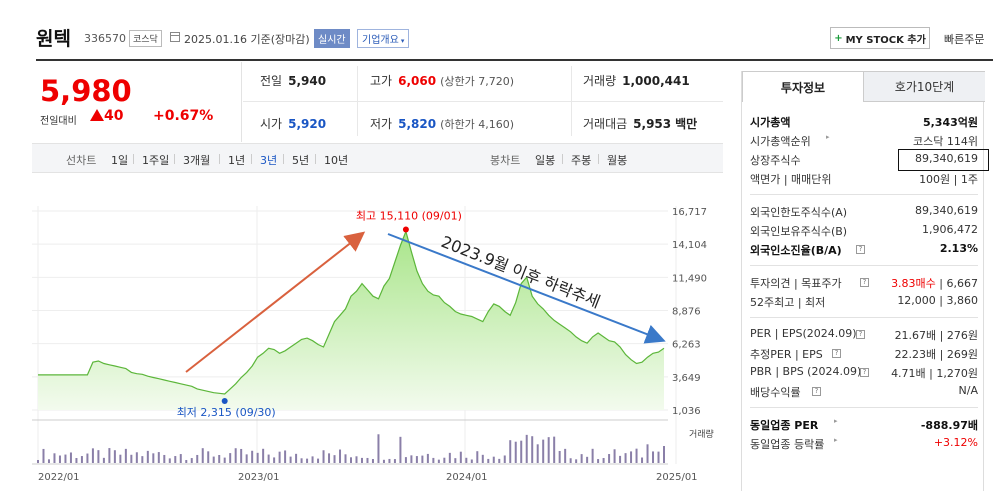 The height and width of the screenshot is (491, 993). Describe the element at coordinates (197, 160) in the screenshot. I see `period-3m: 3개월` at that location.